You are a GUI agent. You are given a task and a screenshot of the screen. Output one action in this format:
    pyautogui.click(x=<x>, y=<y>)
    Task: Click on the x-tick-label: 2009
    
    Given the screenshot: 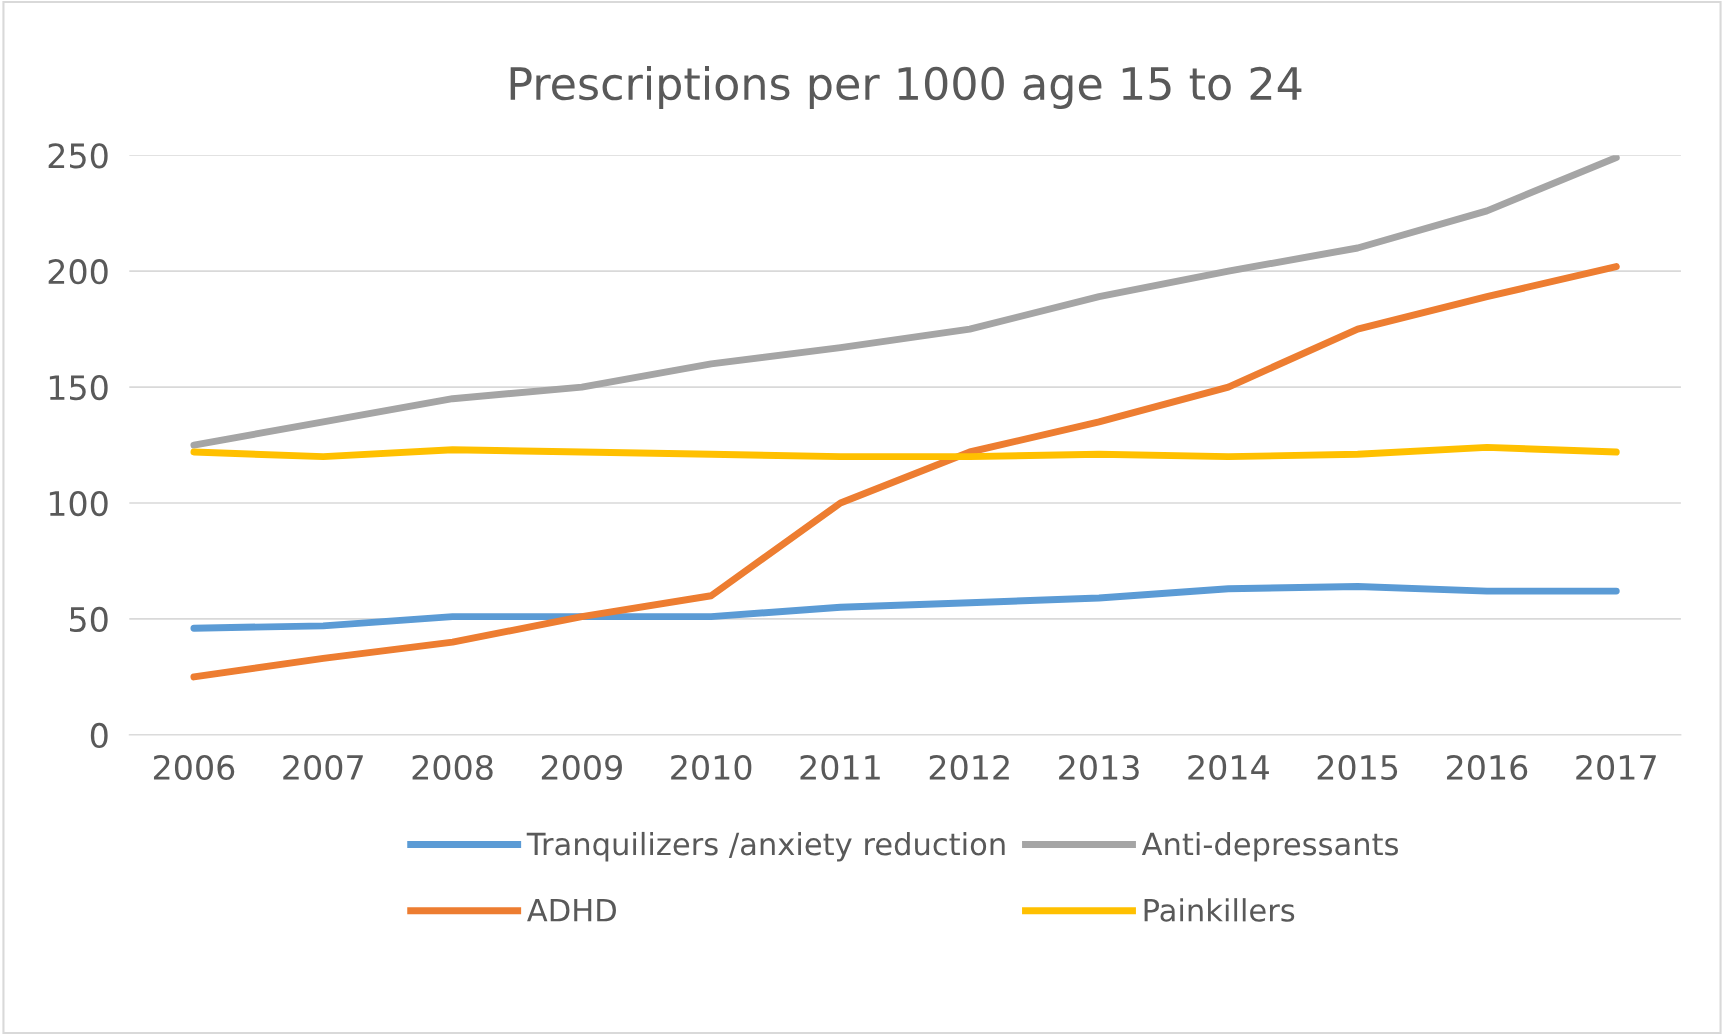 What is the action you would take?
    pyautogui.click(x=581, y=767)
    